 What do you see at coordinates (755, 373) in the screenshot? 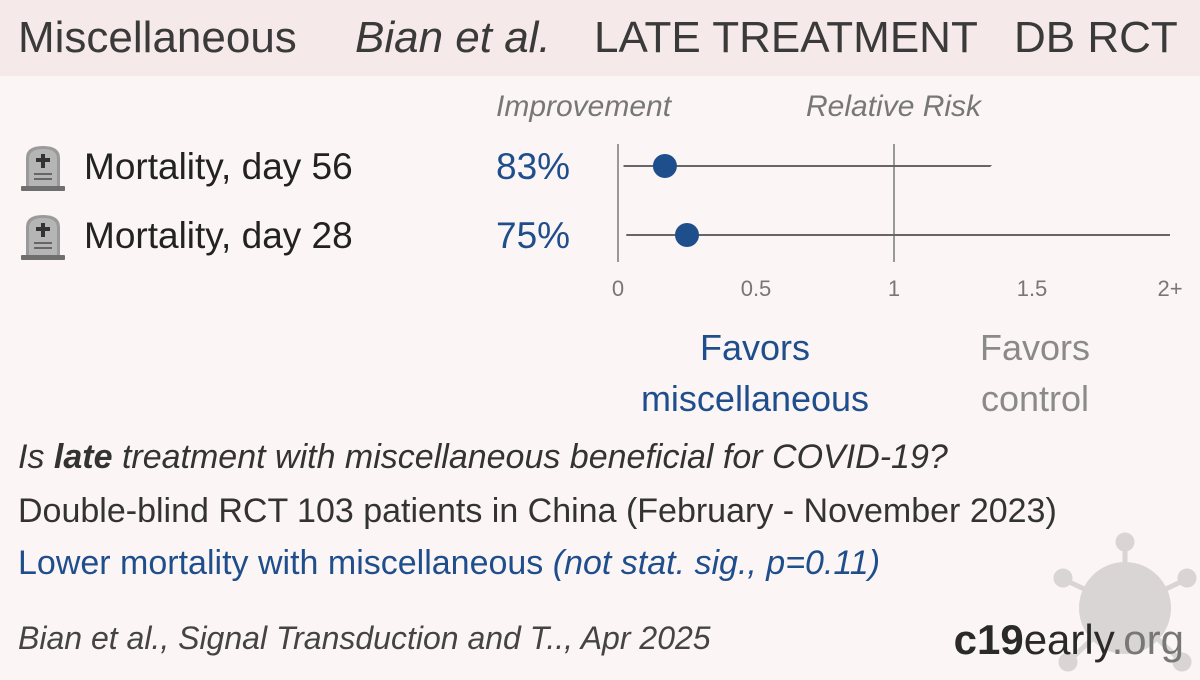
I see `favors-treatment-label: Favors miscellaneous` at bounding box center [755, 373].